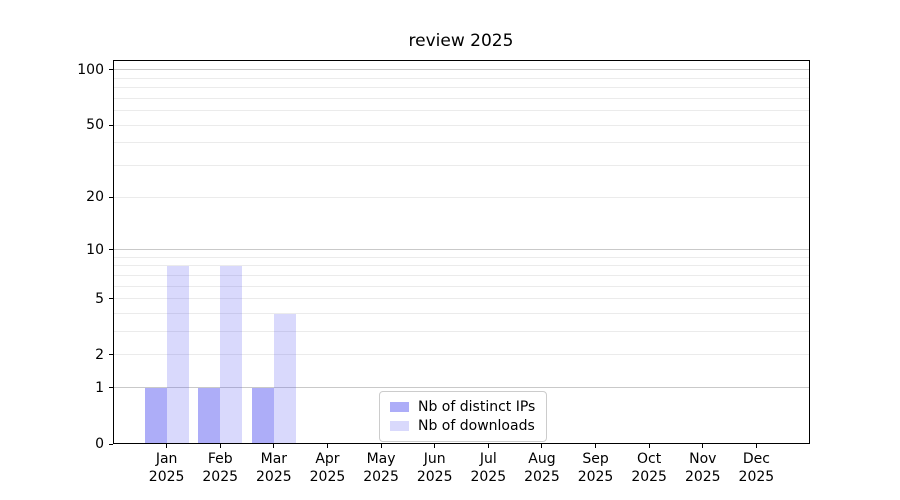  What do you see at coordinates (99, 298) in the screenshot?
I see `y-tick-label-5: 5` at bounding box center [99, 298].